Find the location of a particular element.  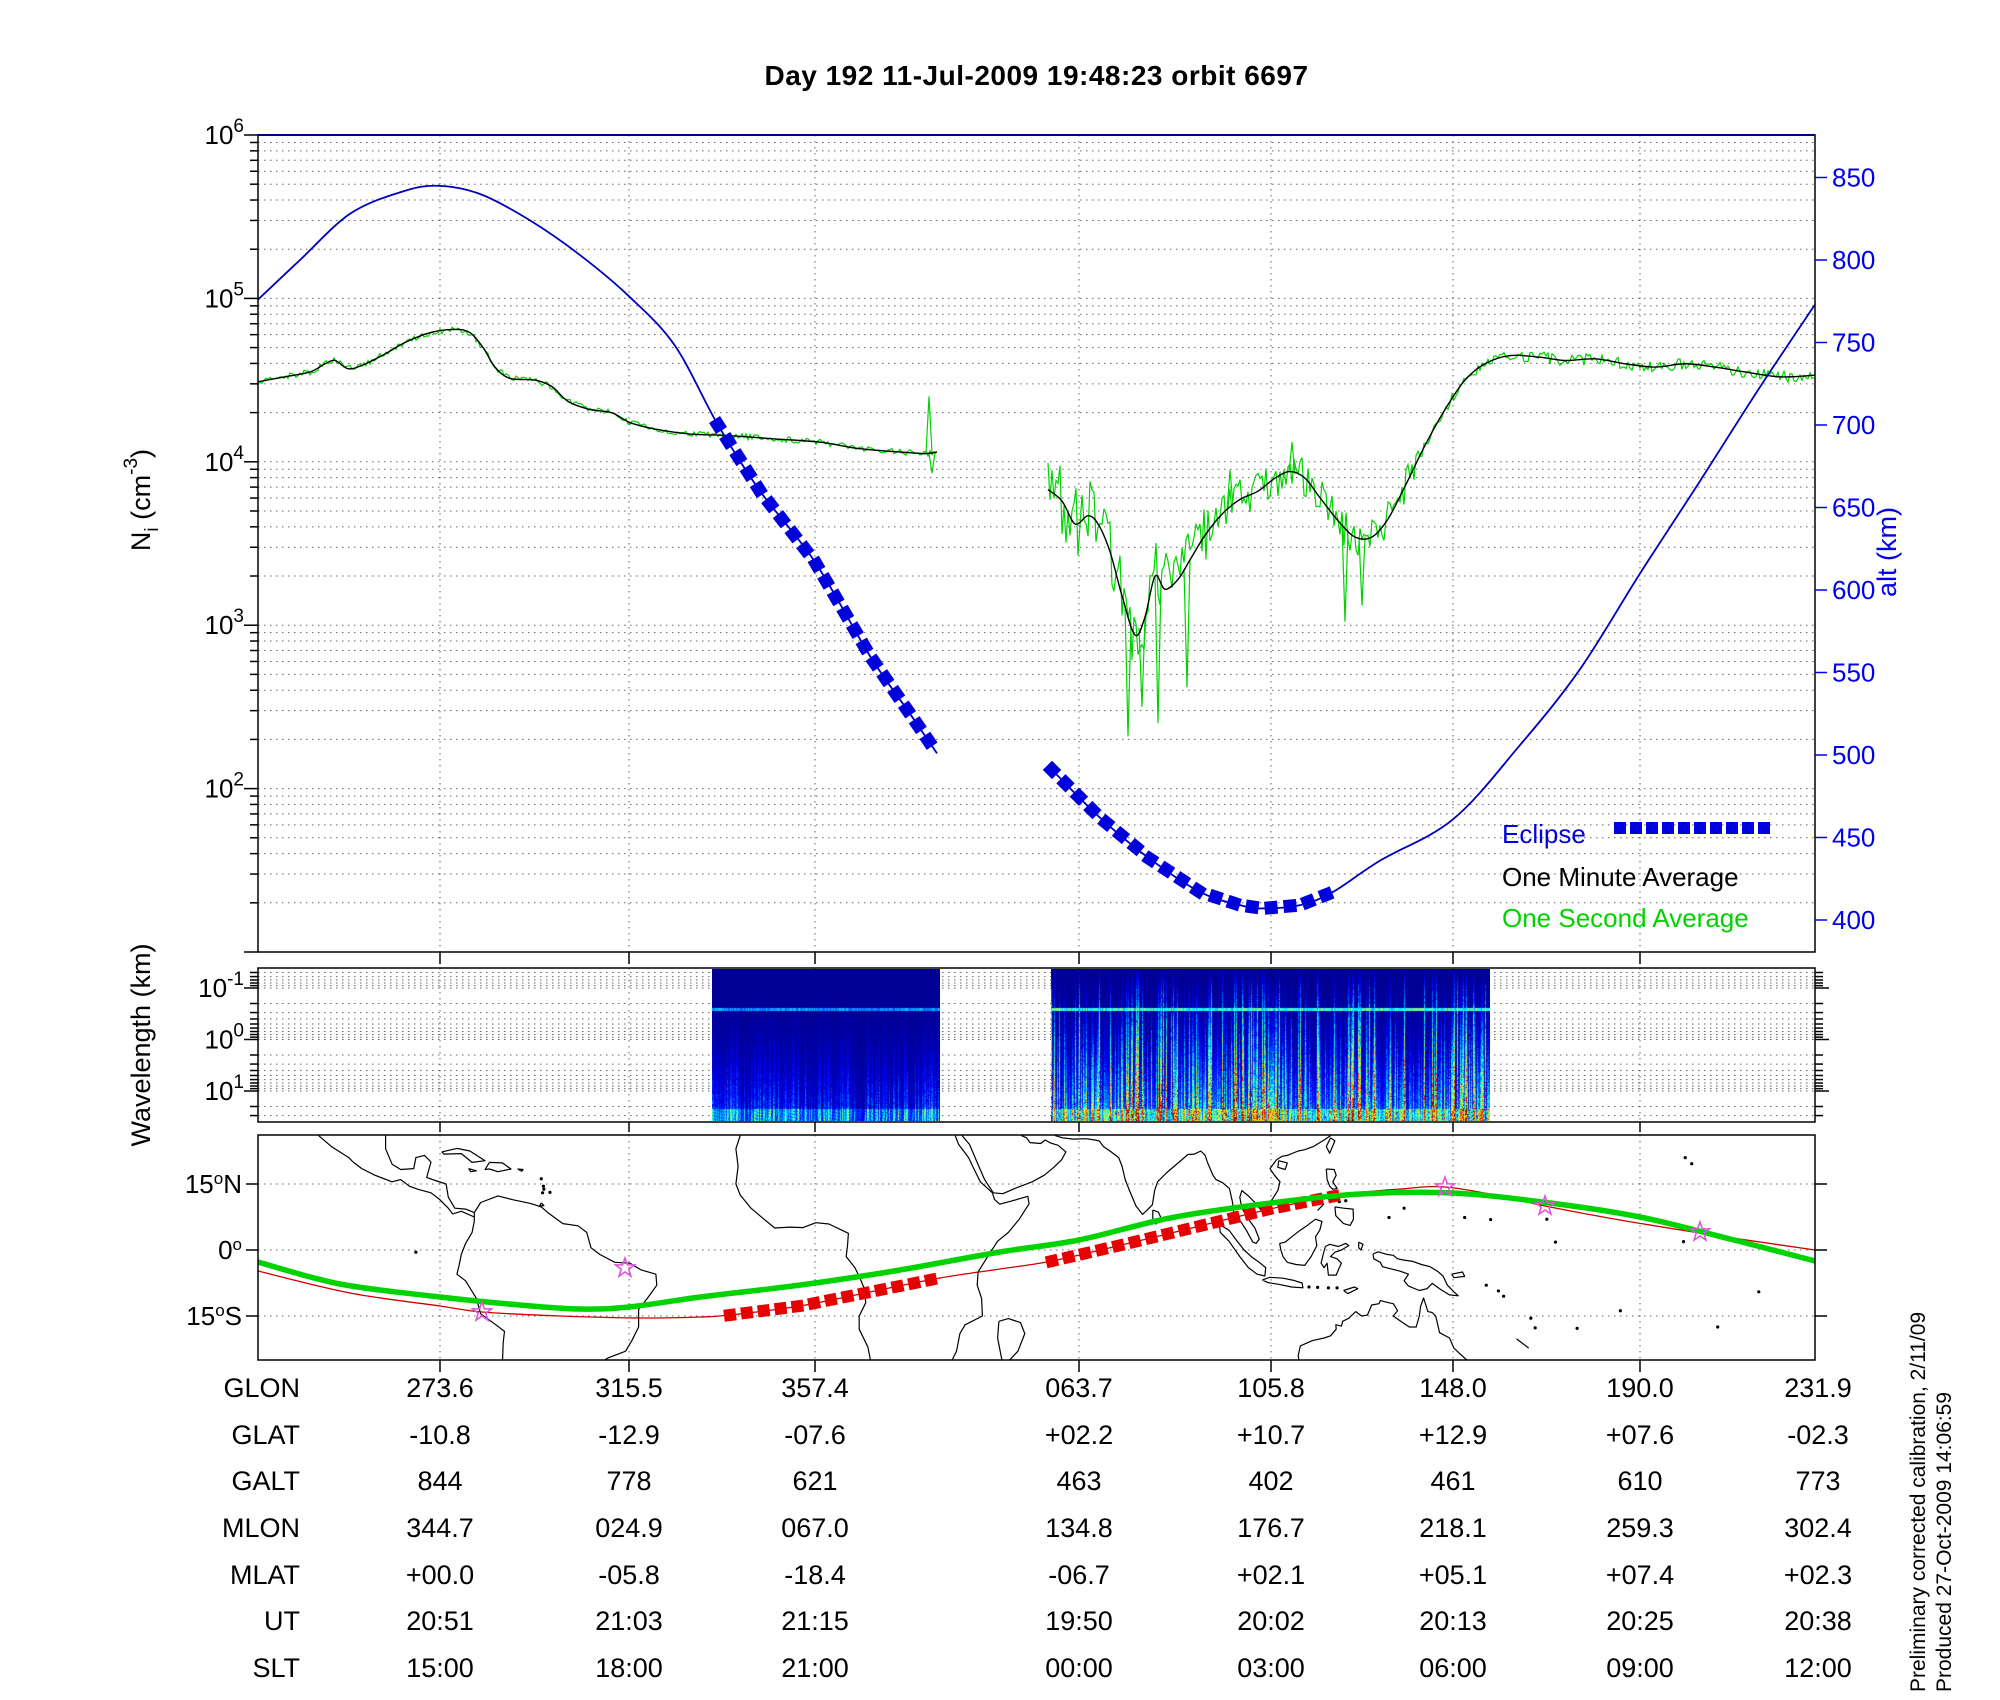

table-cell: 20:38 is located at coordinates (1818, 1621).